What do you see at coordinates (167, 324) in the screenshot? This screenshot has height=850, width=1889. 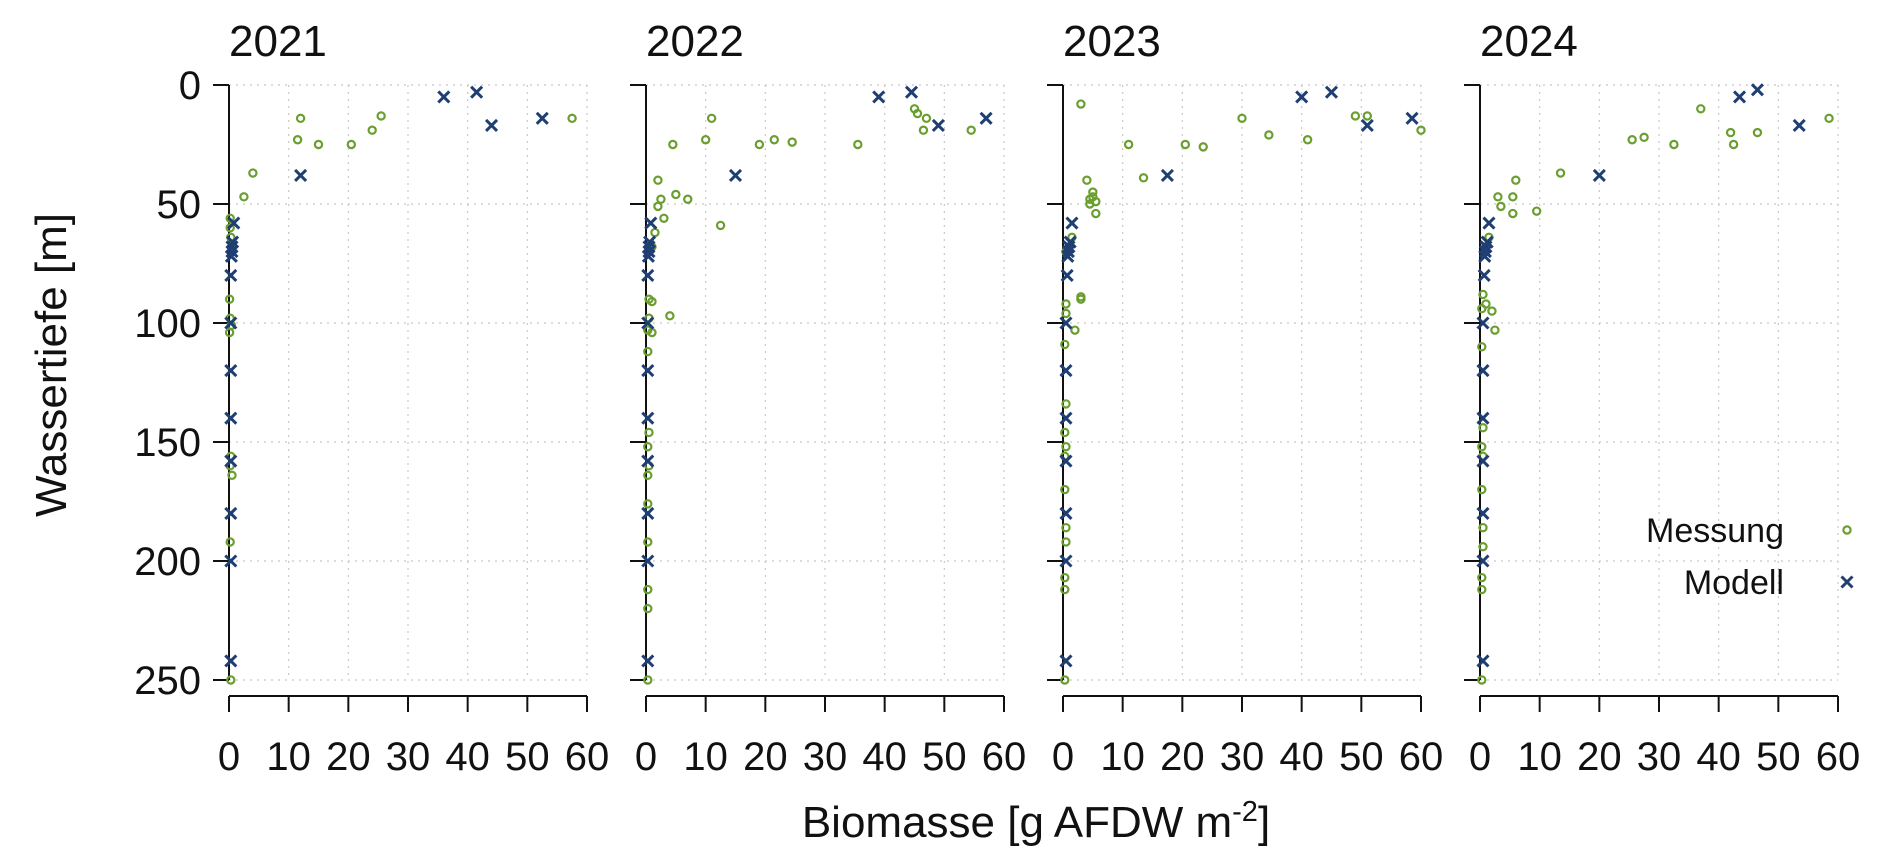 I see `y-tick-label: 100` at bounding box center [167, 324].